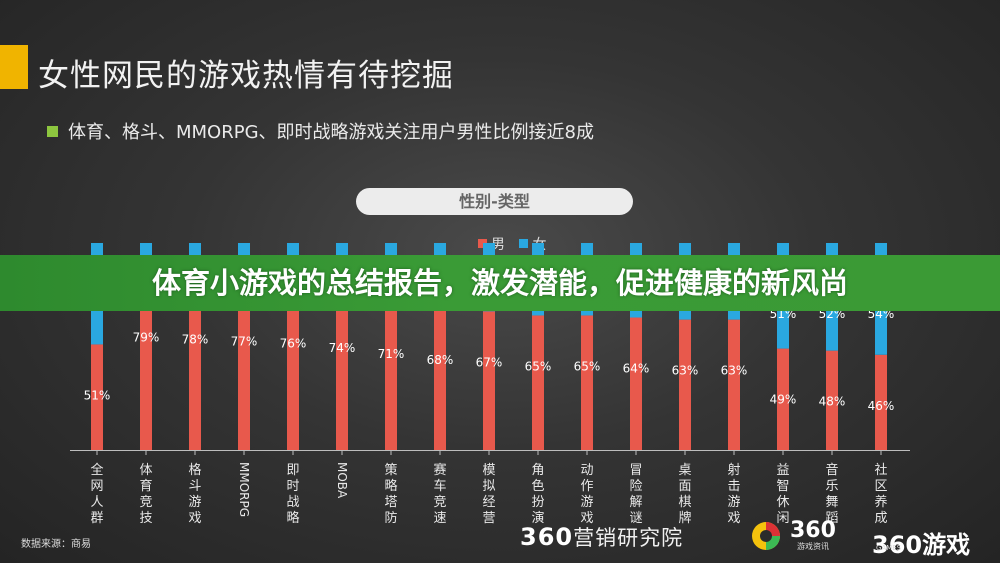  I want to click on x-tick-label: 桌, so click(684, 470).